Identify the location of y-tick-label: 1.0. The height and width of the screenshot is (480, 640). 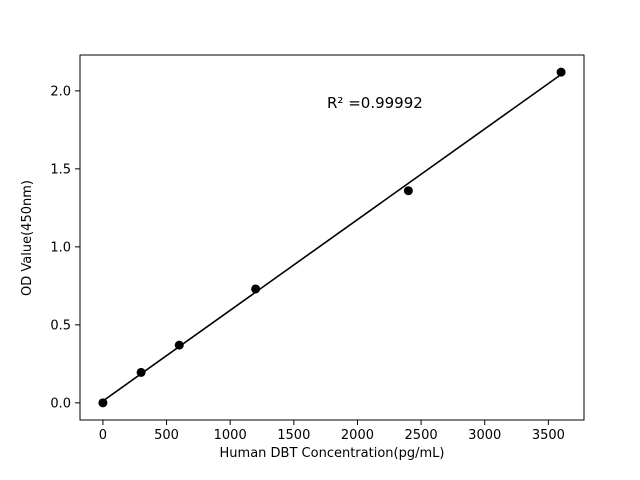
(60, 247).